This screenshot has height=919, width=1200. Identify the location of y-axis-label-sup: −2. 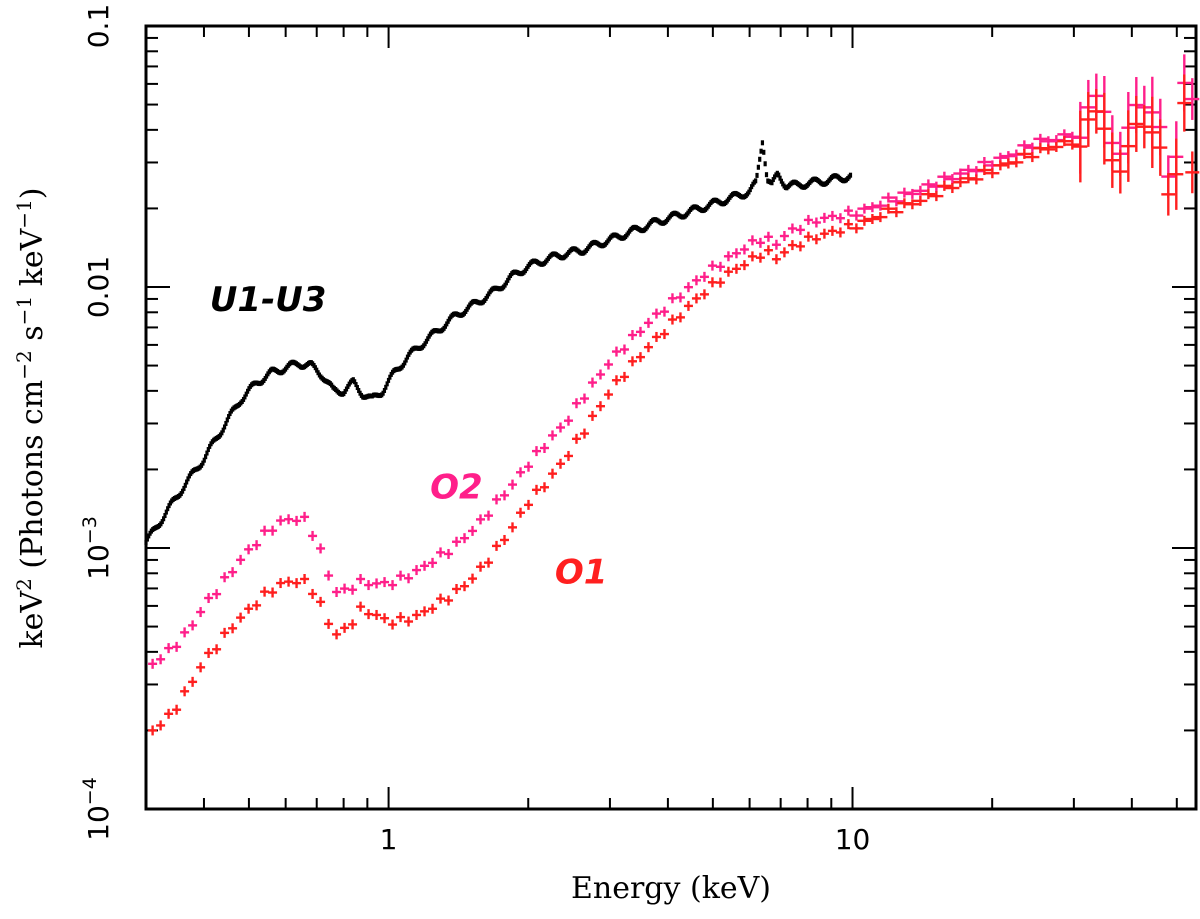
(24, 364).